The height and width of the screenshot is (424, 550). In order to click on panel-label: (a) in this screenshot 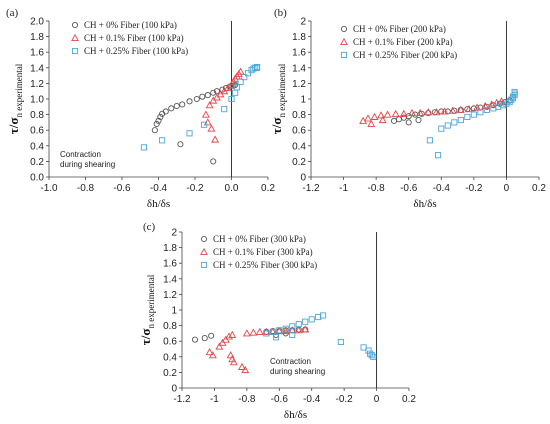, I will do `click(12, 13)`.